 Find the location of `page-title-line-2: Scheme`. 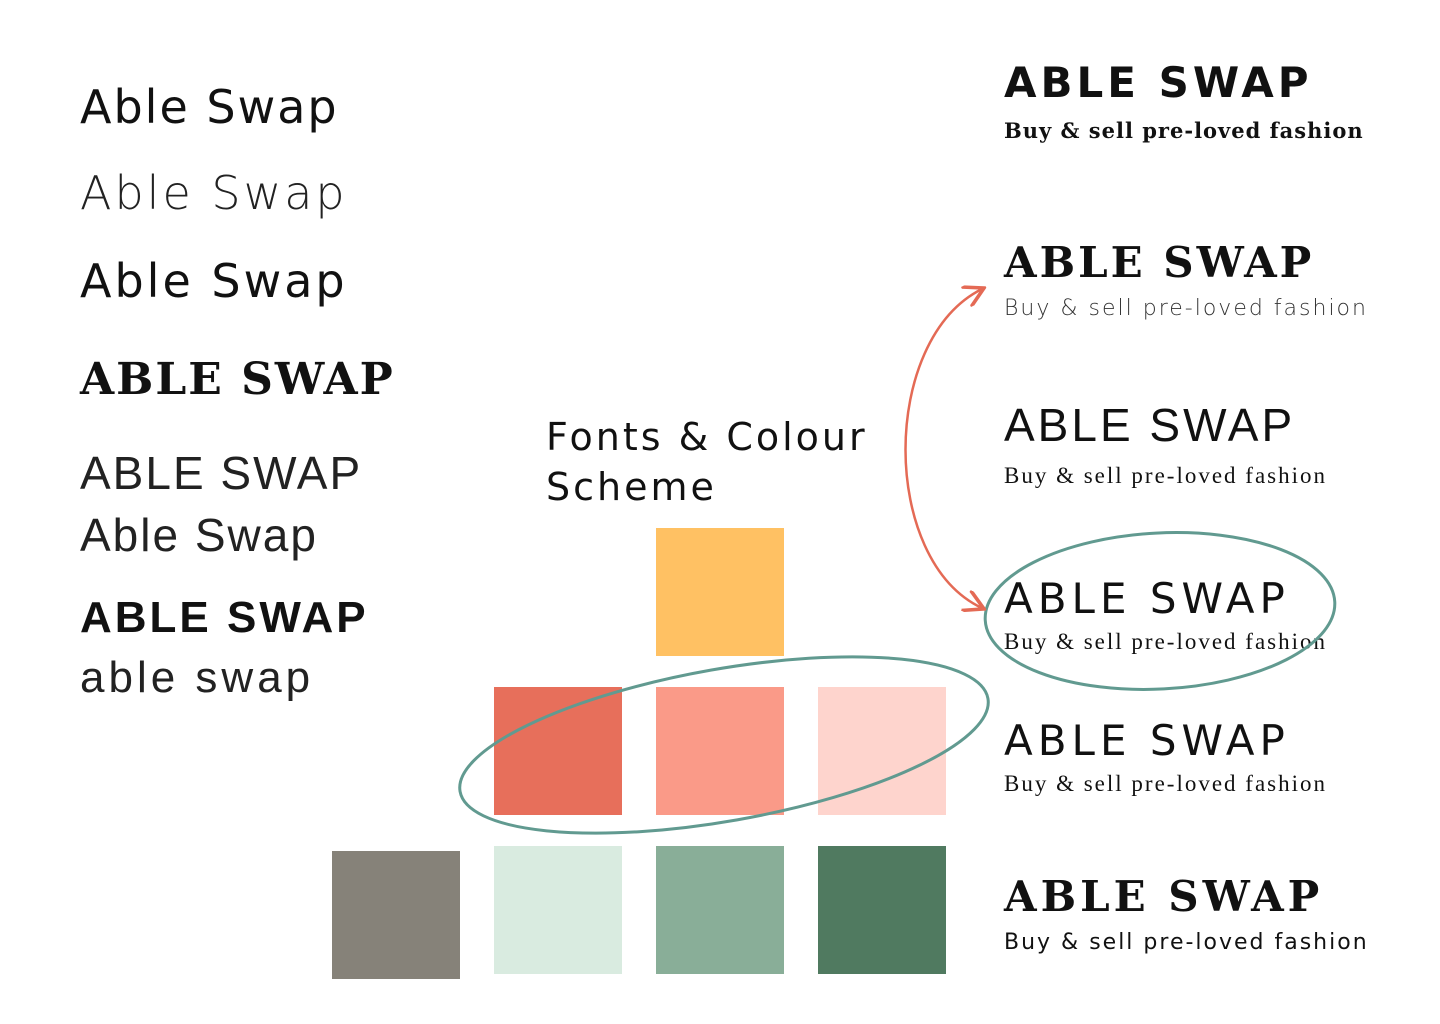

page-title-line-2: Scheme is located at coordinates (631, 487).